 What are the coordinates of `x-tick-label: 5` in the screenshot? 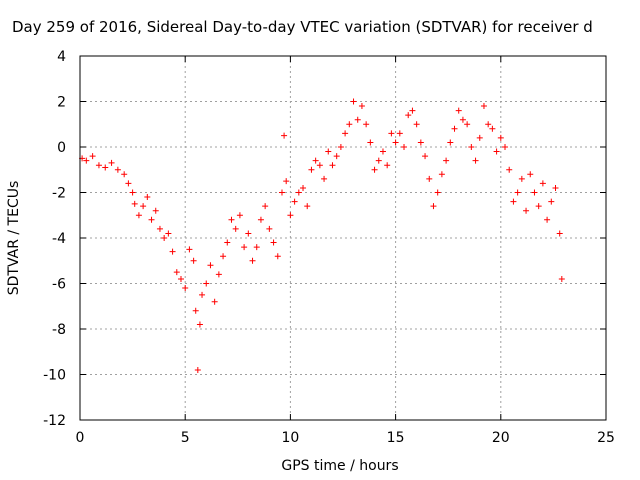 It's located at (185, 438).